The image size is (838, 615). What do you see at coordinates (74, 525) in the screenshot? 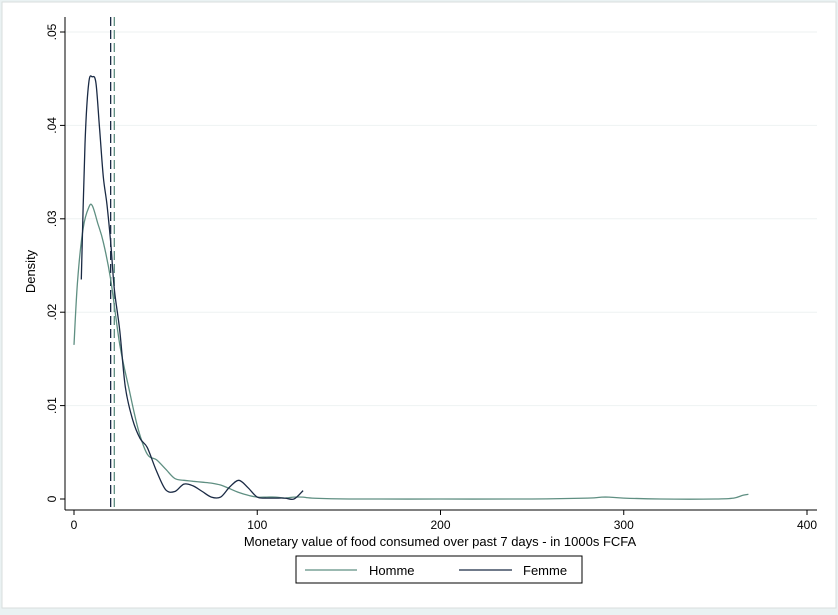
I see `x-tick-label-0: 0` at bounding box center [74, 525].